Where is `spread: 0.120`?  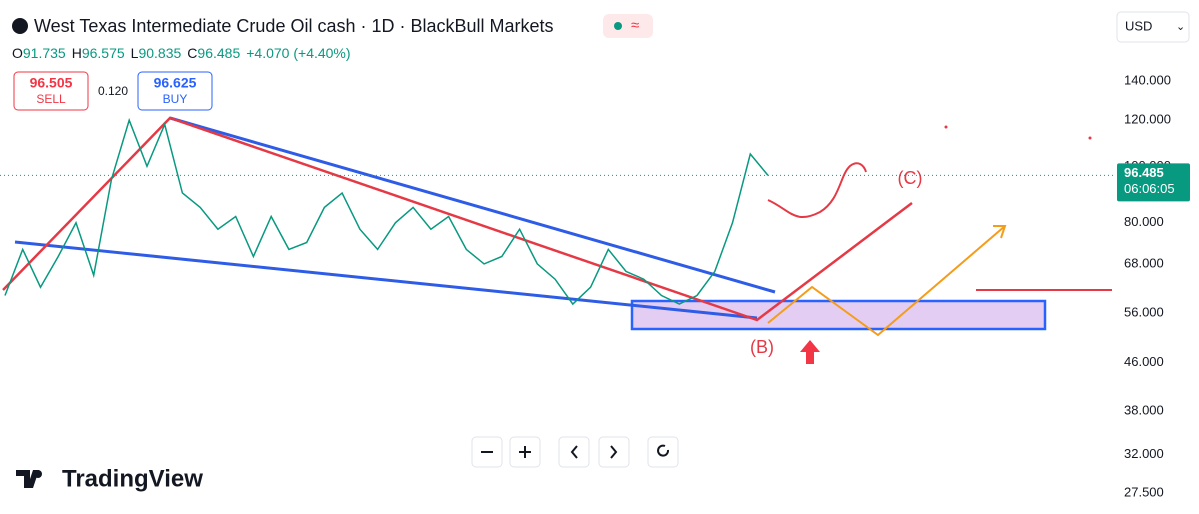 spread: 0.120 is located at coordinates (113, 91).